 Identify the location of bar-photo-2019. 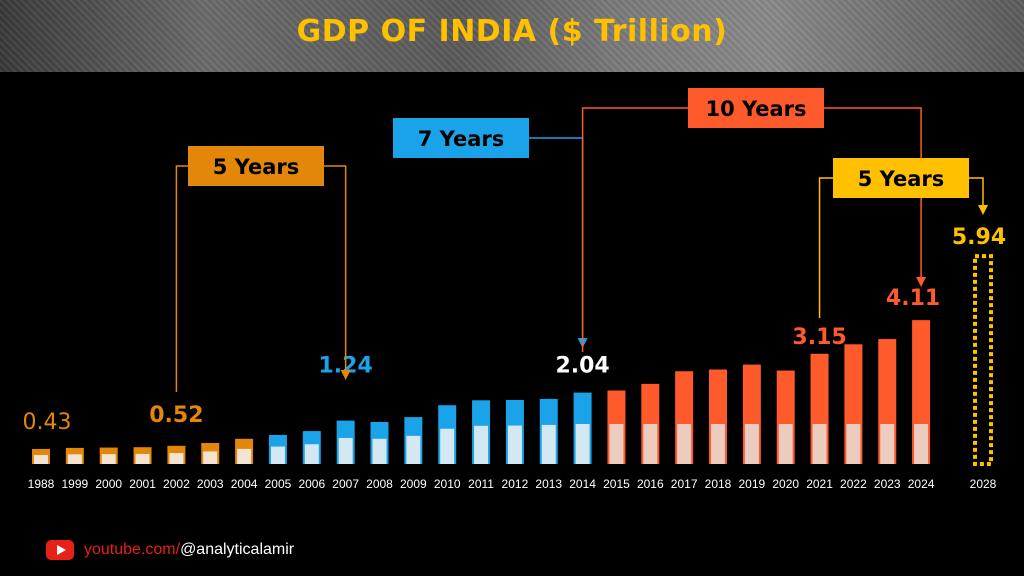
(751, 444).